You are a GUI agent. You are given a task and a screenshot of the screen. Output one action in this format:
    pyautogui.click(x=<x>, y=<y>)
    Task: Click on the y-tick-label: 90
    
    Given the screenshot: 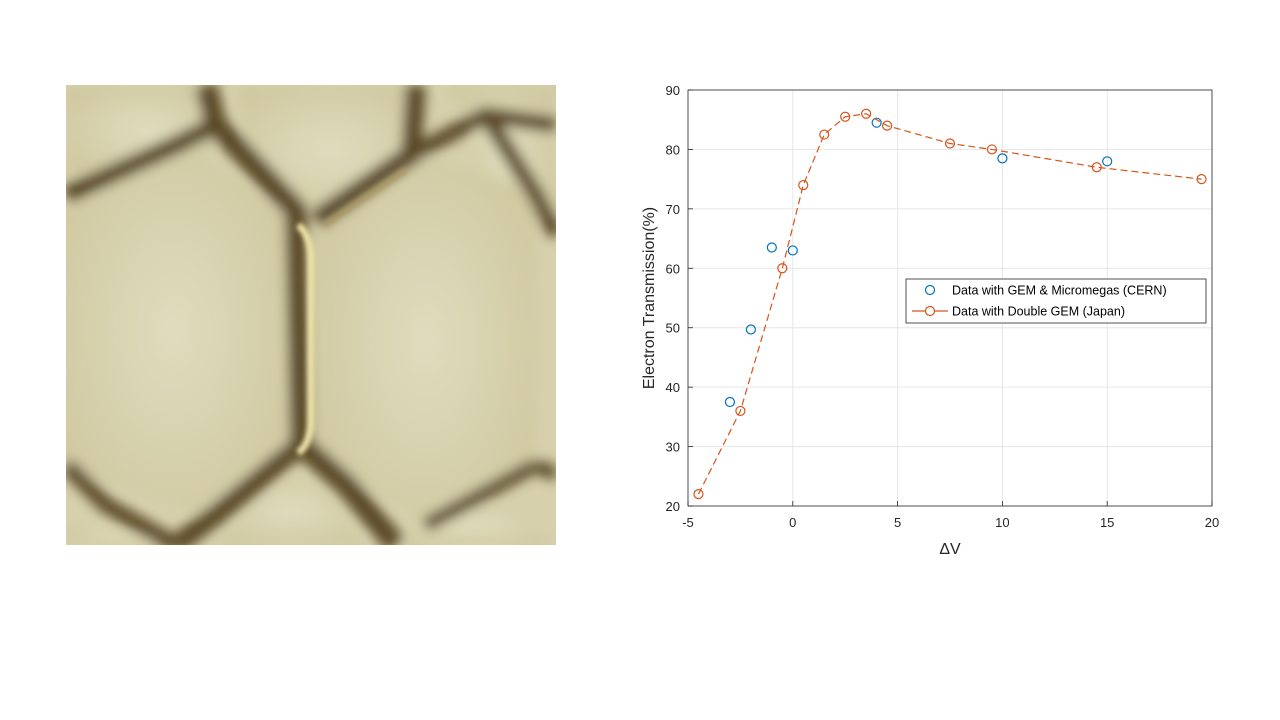 What is the action you would take?
    pyautogui.click(x=673, y=90)
    